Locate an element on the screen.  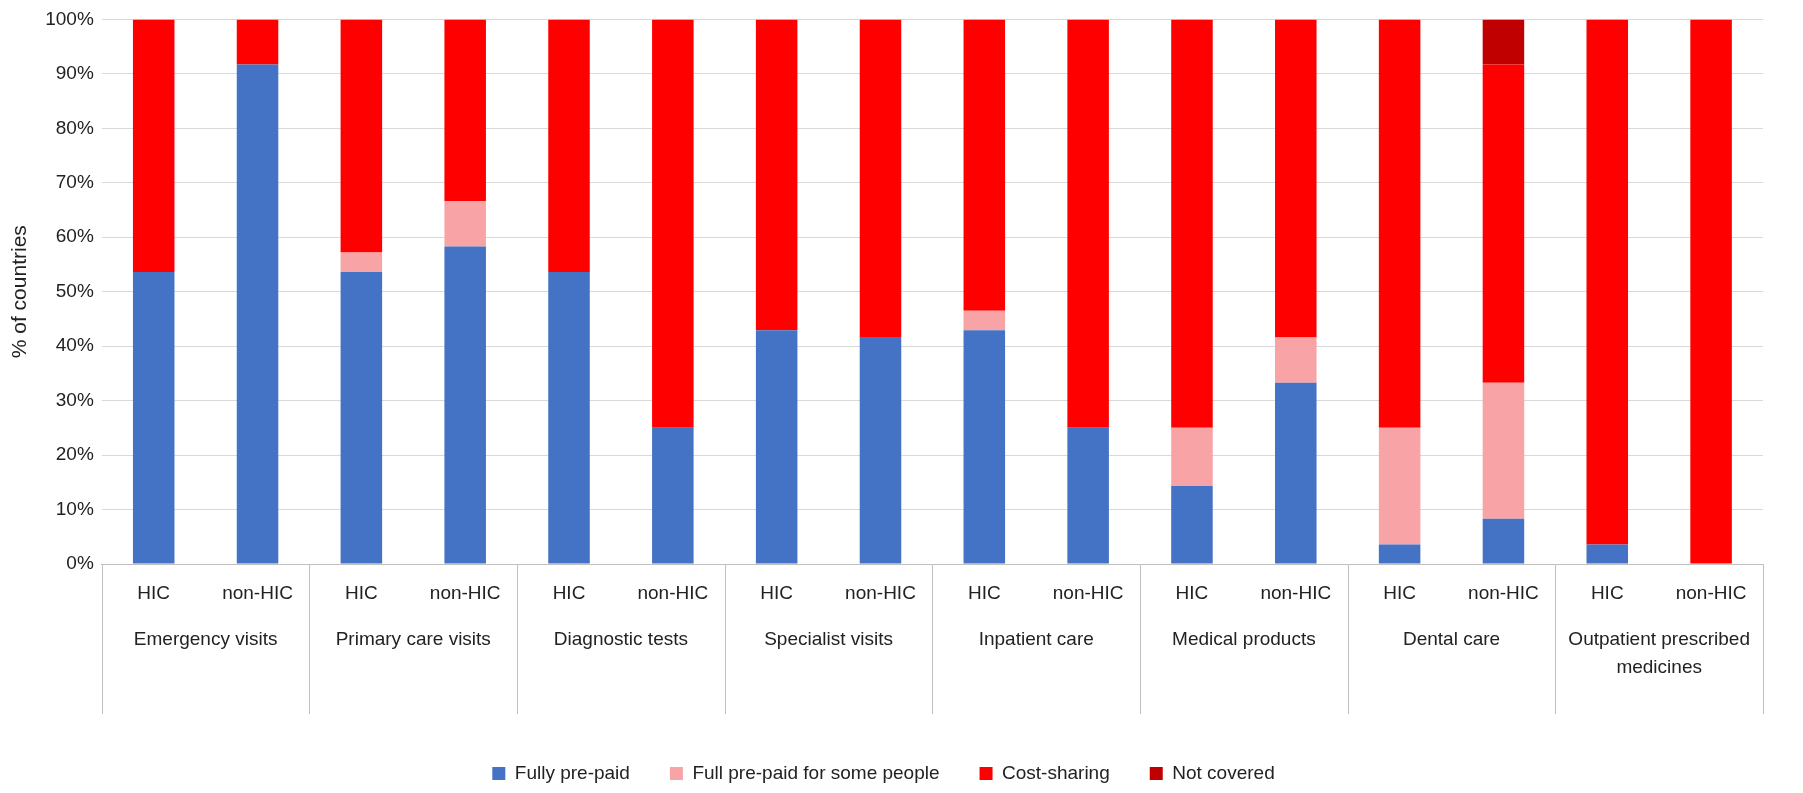
y-tick-label: 10% is located at coordinates (74, 508).